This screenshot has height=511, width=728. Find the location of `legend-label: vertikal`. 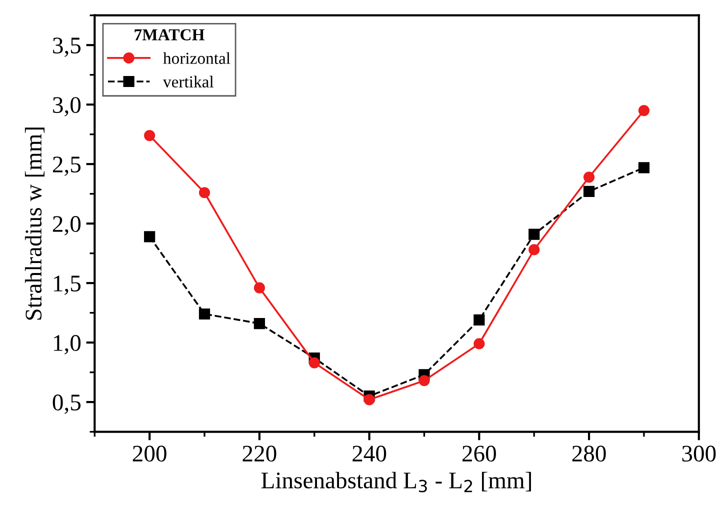

legend-label: vertikal is located at coordinates (188, 82).